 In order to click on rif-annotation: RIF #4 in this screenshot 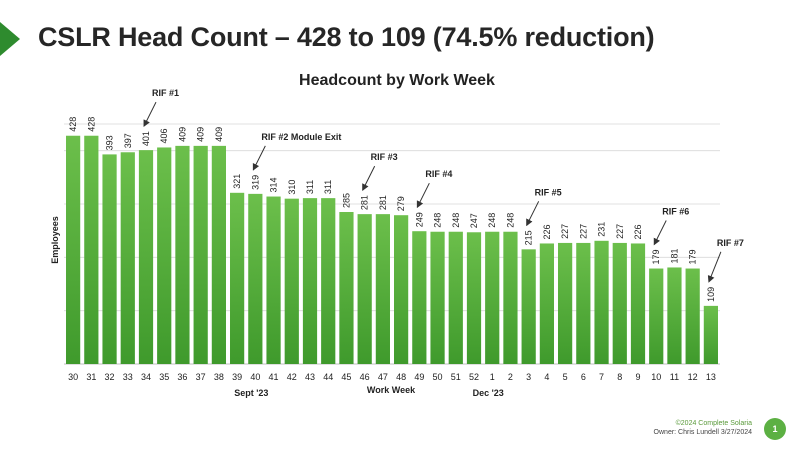, I will do `click(438, 174)`.